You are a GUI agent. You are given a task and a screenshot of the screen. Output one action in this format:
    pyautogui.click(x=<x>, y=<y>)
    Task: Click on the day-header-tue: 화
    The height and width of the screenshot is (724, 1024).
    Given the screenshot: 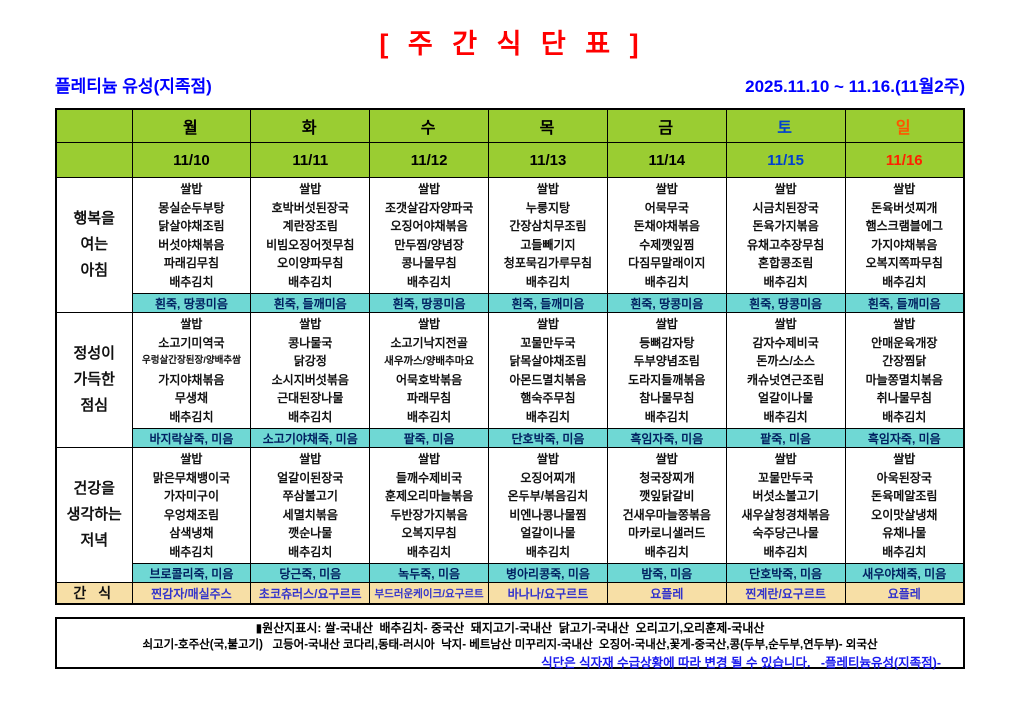 What is the action you would take?
    pyautogui.click(x=310, y=125)
    